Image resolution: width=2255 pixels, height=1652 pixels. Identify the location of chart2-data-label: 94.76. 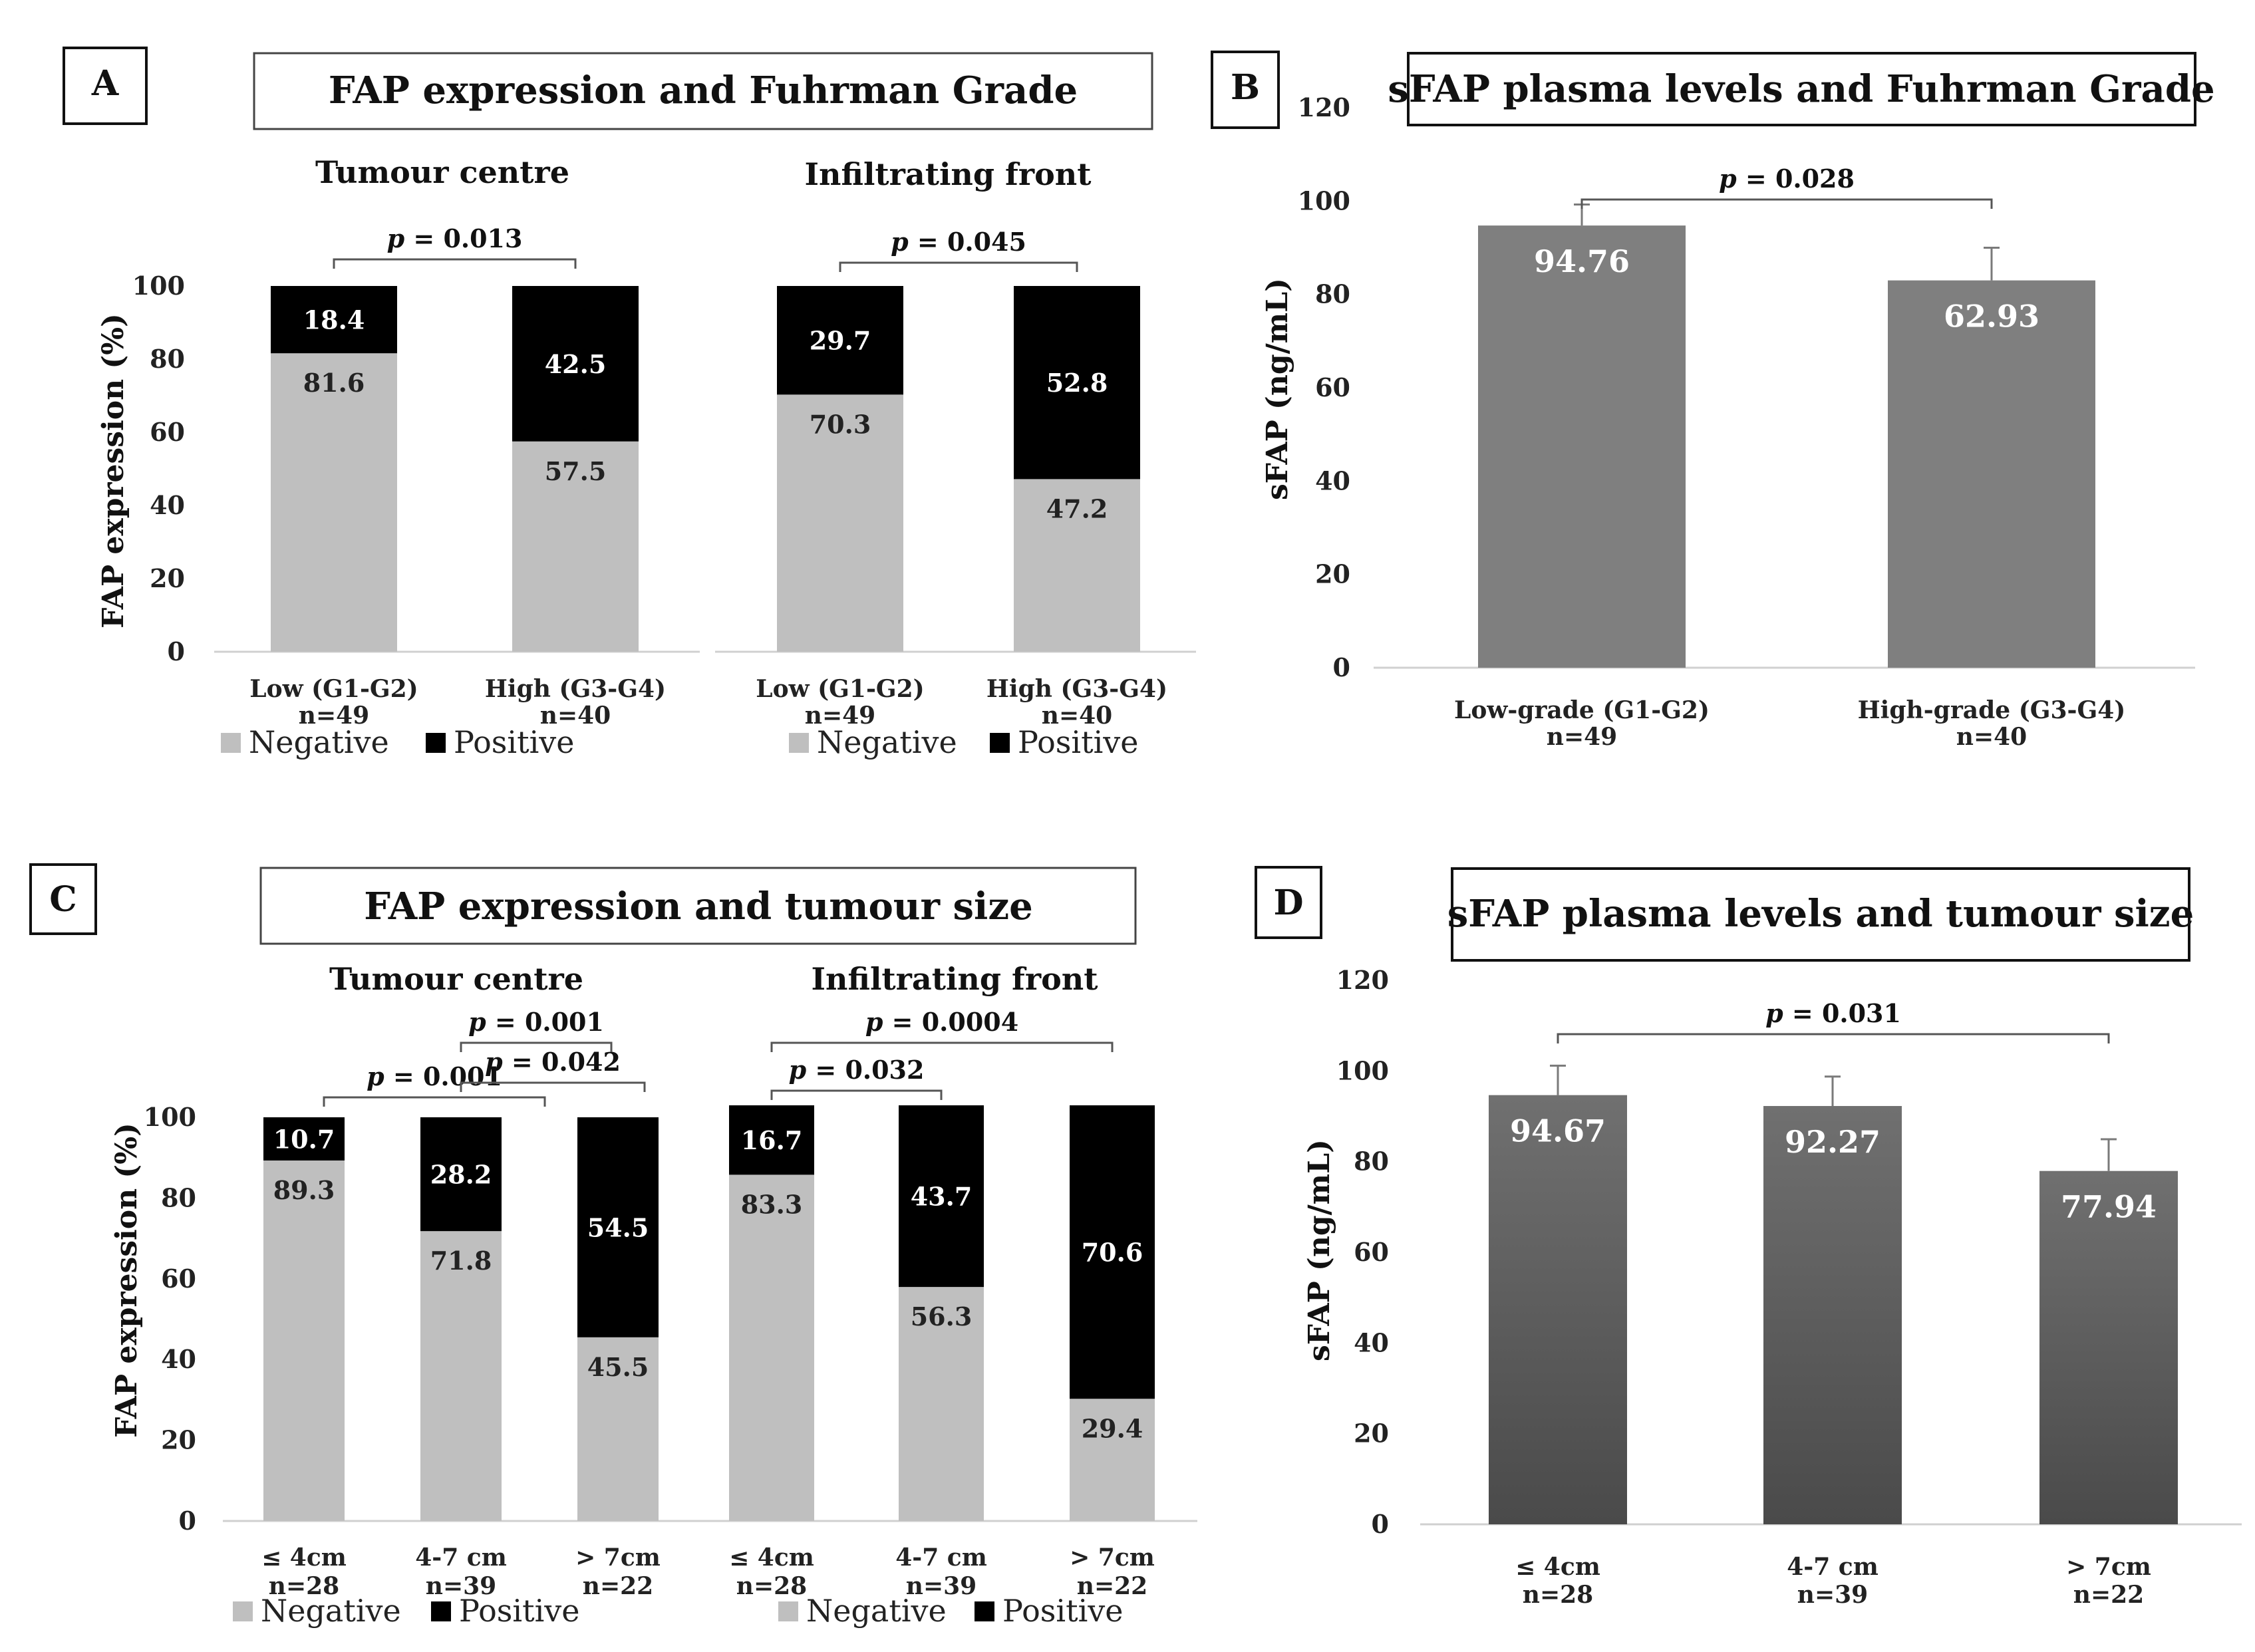
(1582, 261).